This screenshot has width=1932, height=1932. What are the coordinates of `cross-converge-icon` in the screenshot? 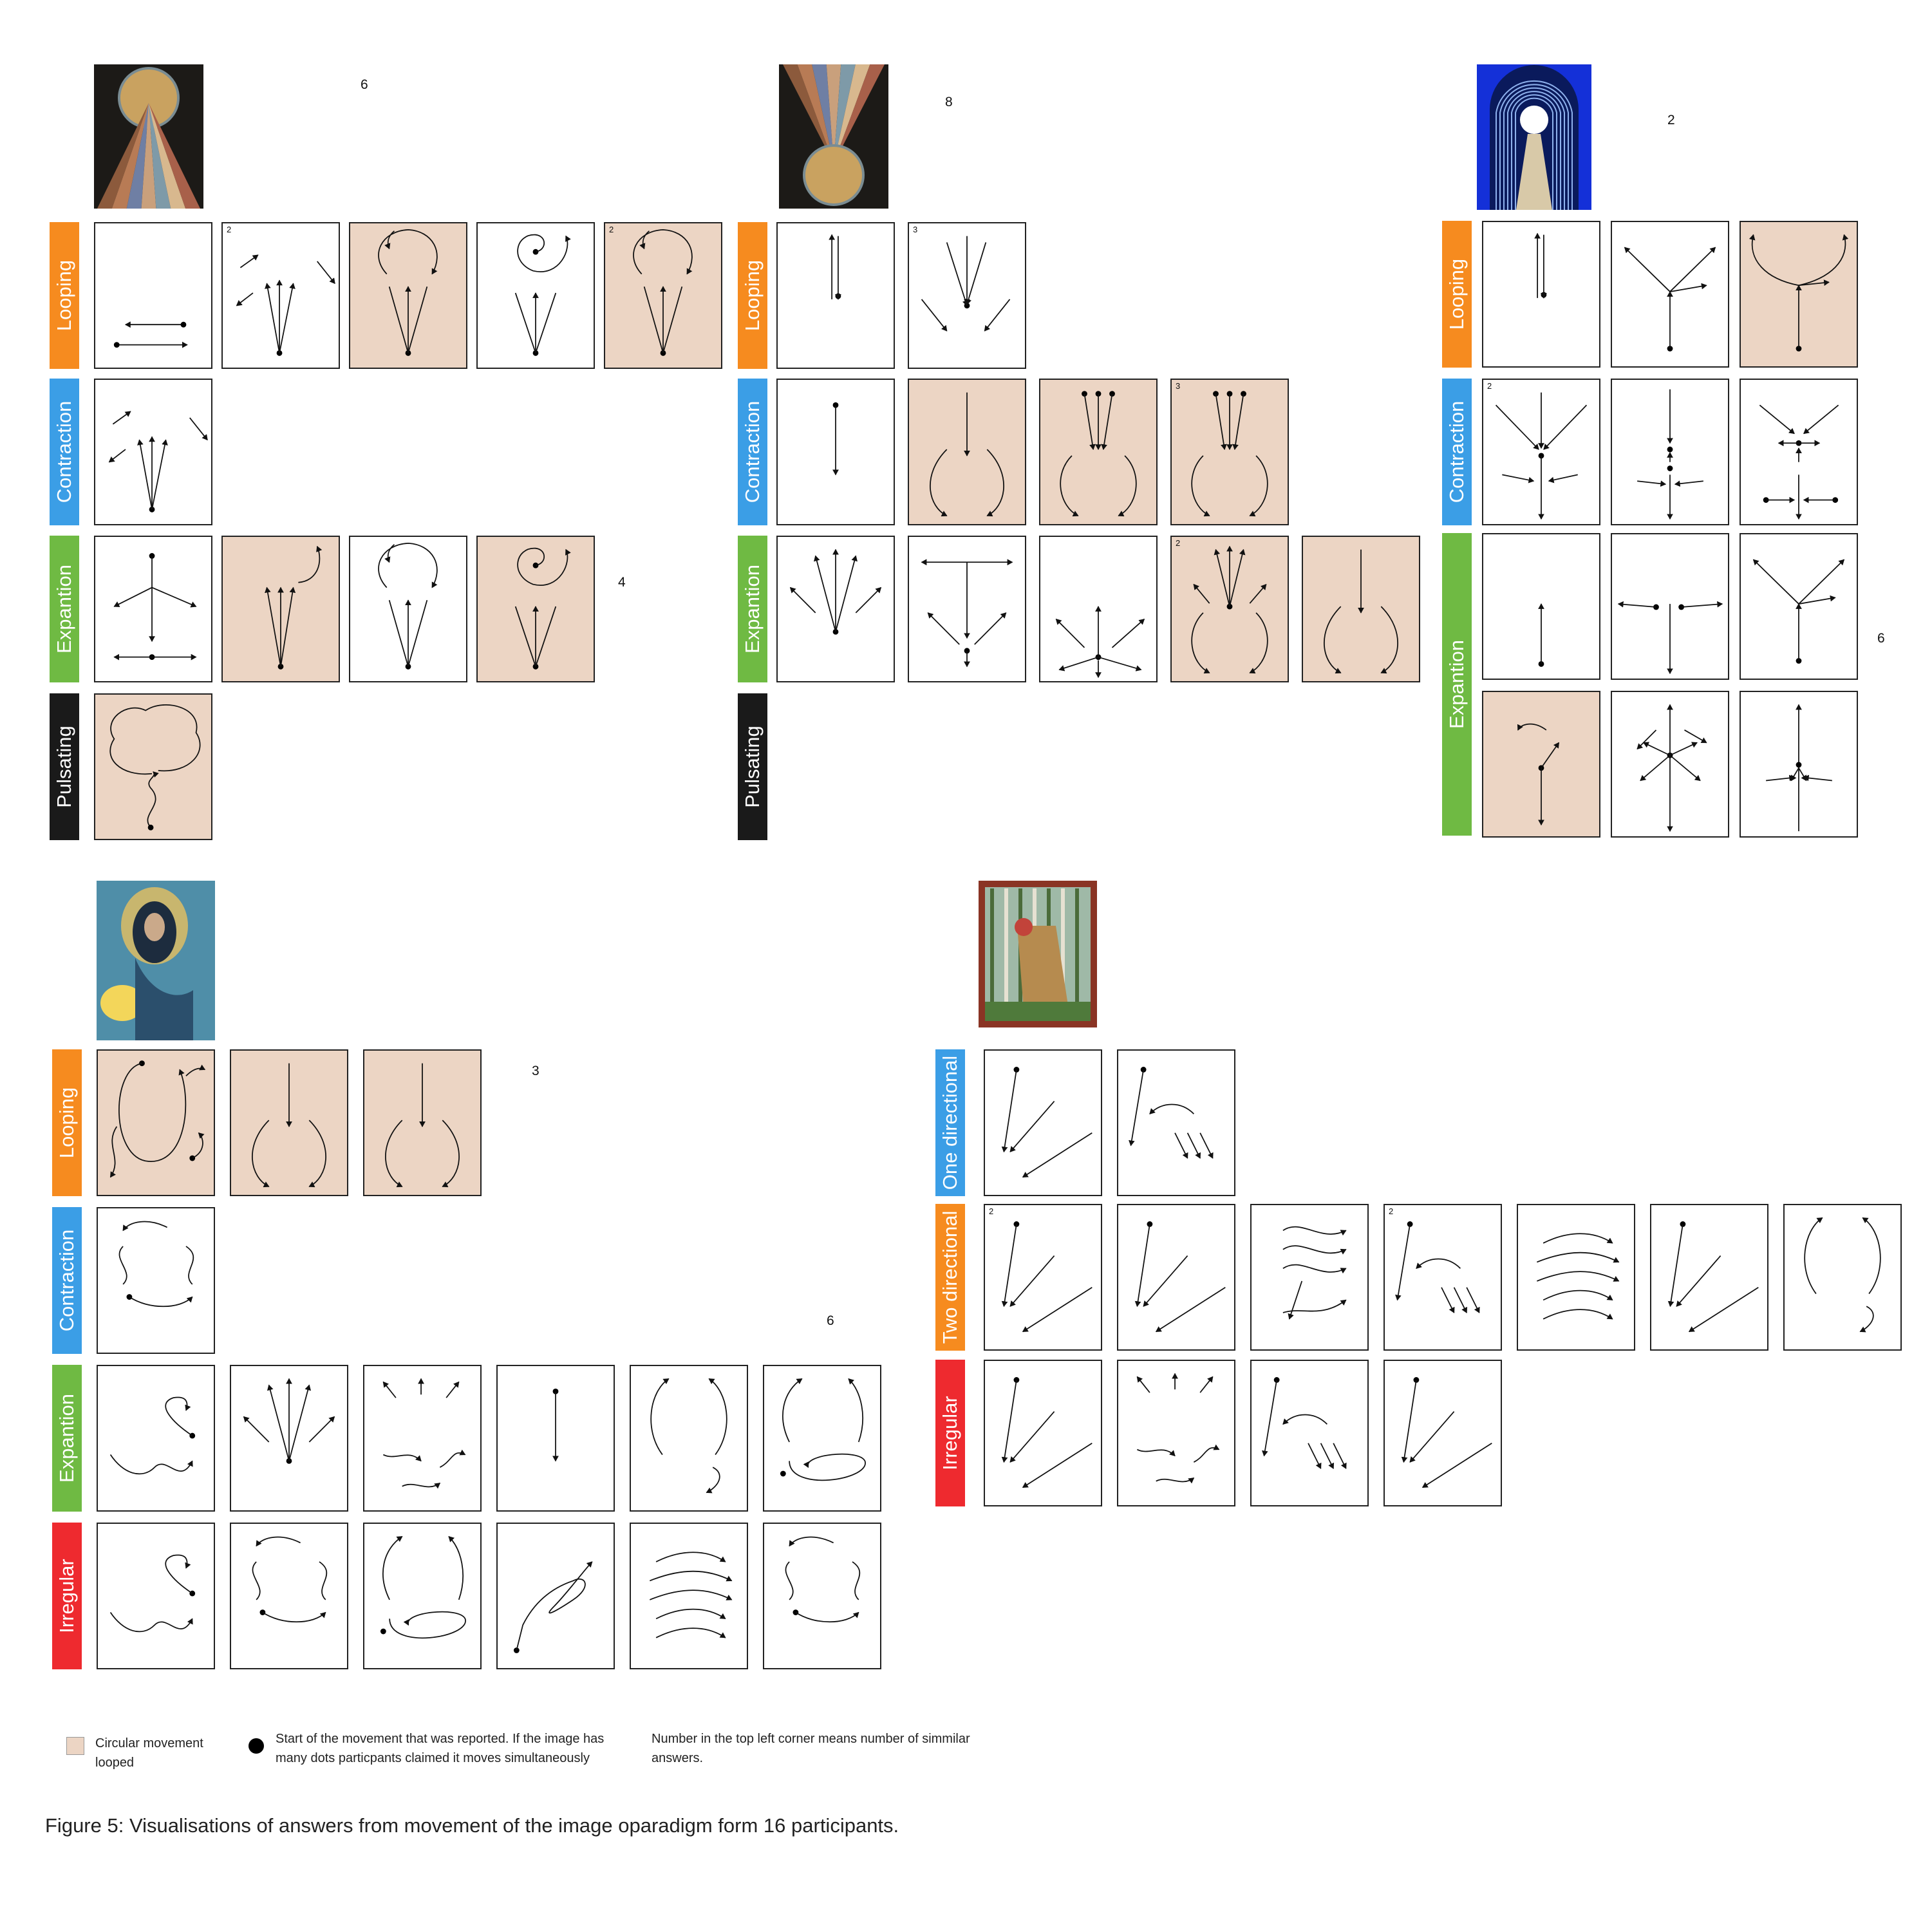 It's located at (1799, 462).